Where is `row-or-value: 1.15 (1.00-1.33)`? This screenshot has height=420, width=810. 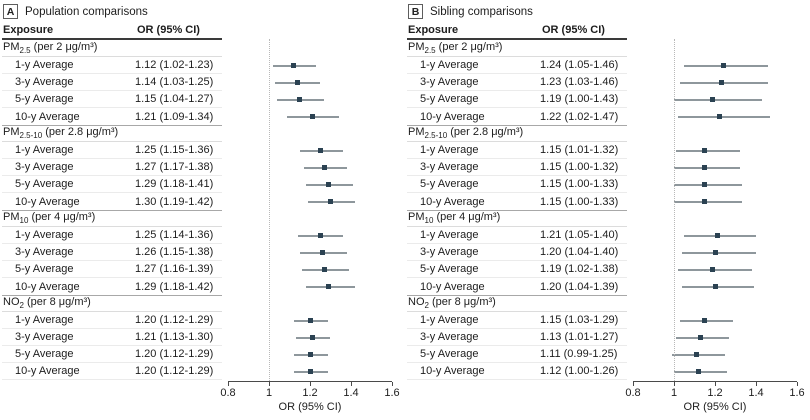
row-or-value: 1.15 (1.00-1.33) is located at coordinates (579, 201).